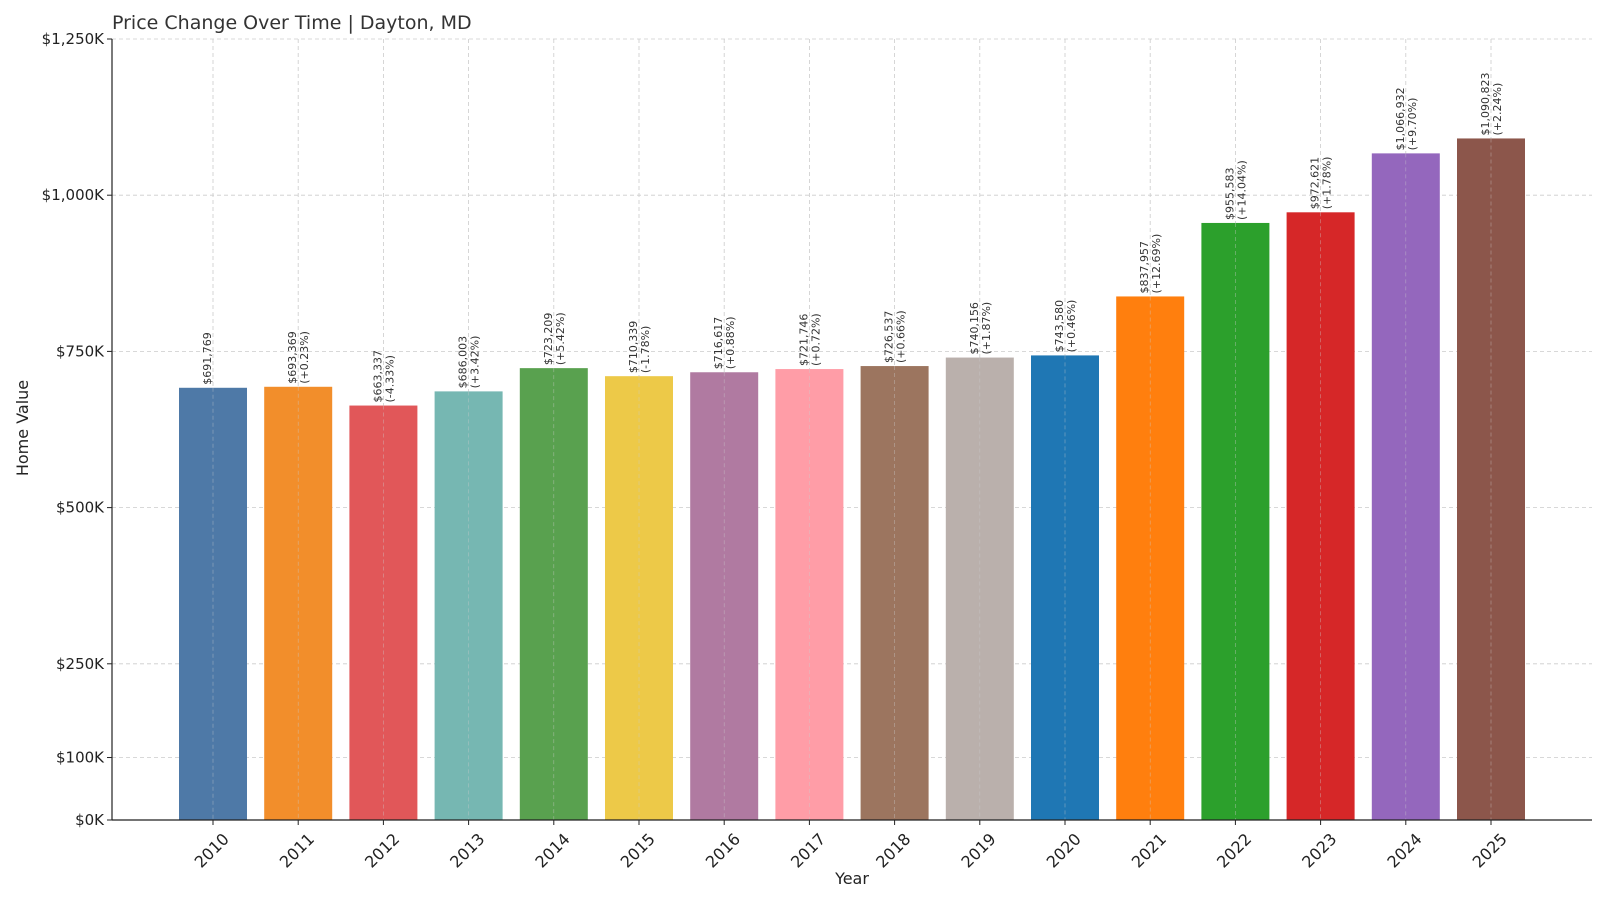 The image size is (1600, 904). Describe the element at coordinates (73, 195) in the screenshot. I see `y-tick-label: $1,000K` at that location.